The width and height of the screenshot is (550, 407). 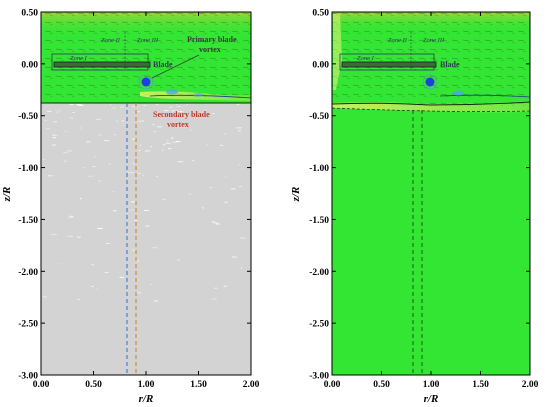 What do you see at coordinates (212, 39) in the screenshot?
I see `left-primary-vortex-annotation-line1: Primary blade` at bounding box center [212, 39].